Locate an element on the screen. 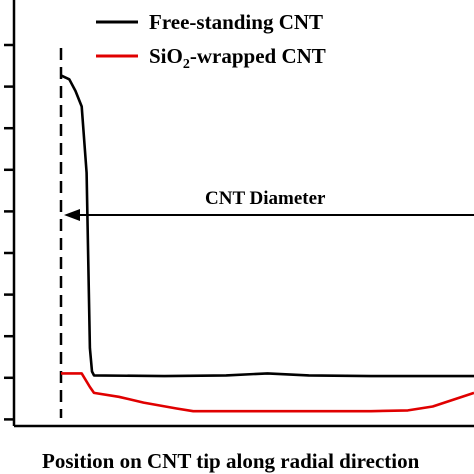 The height and width of the screenshot is (474, 474). series-line-sio2-wrapped is located at coordinates (267, 392).